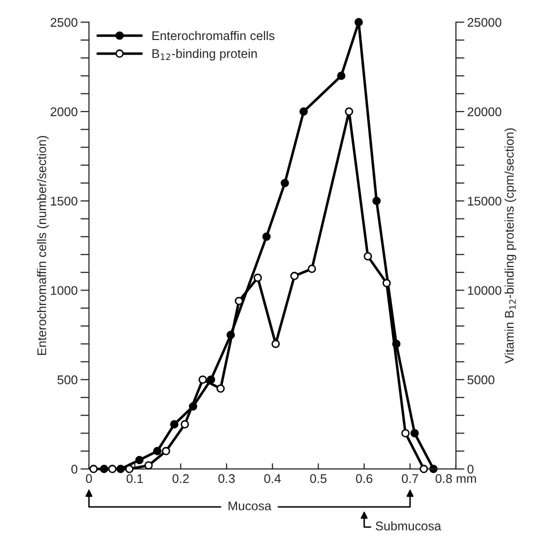  Describe the element at coordinates (89, 479) in the screenshot. I see `x-tick-label: 0` at that location.